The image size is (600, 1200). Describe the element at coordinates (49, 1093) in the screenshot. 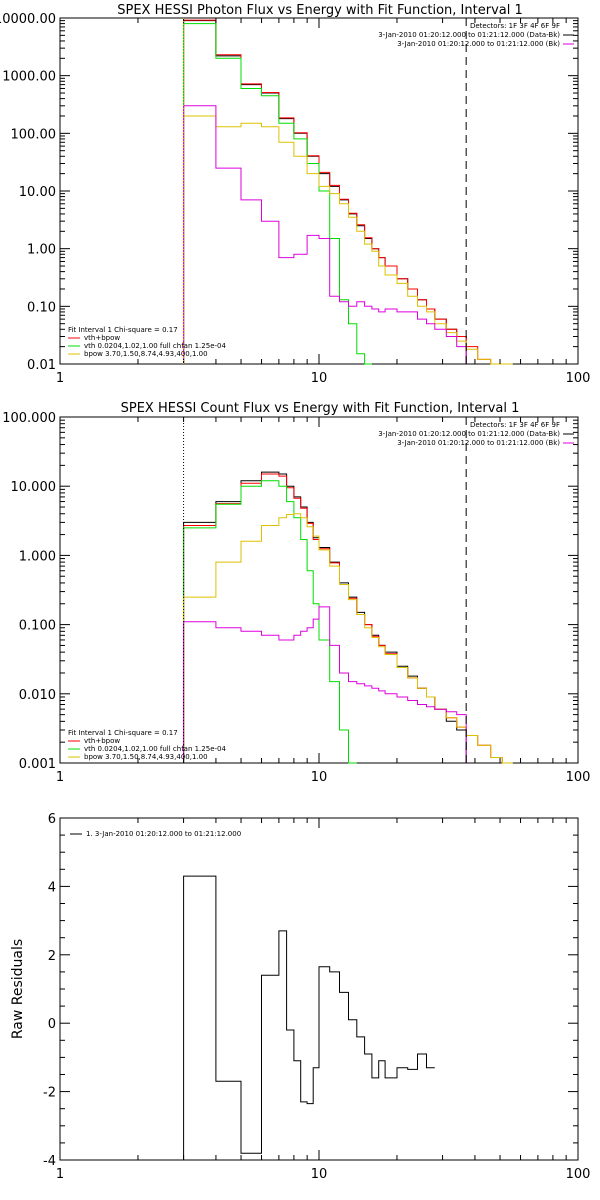

I see `y-tick-label: -2` at that location.